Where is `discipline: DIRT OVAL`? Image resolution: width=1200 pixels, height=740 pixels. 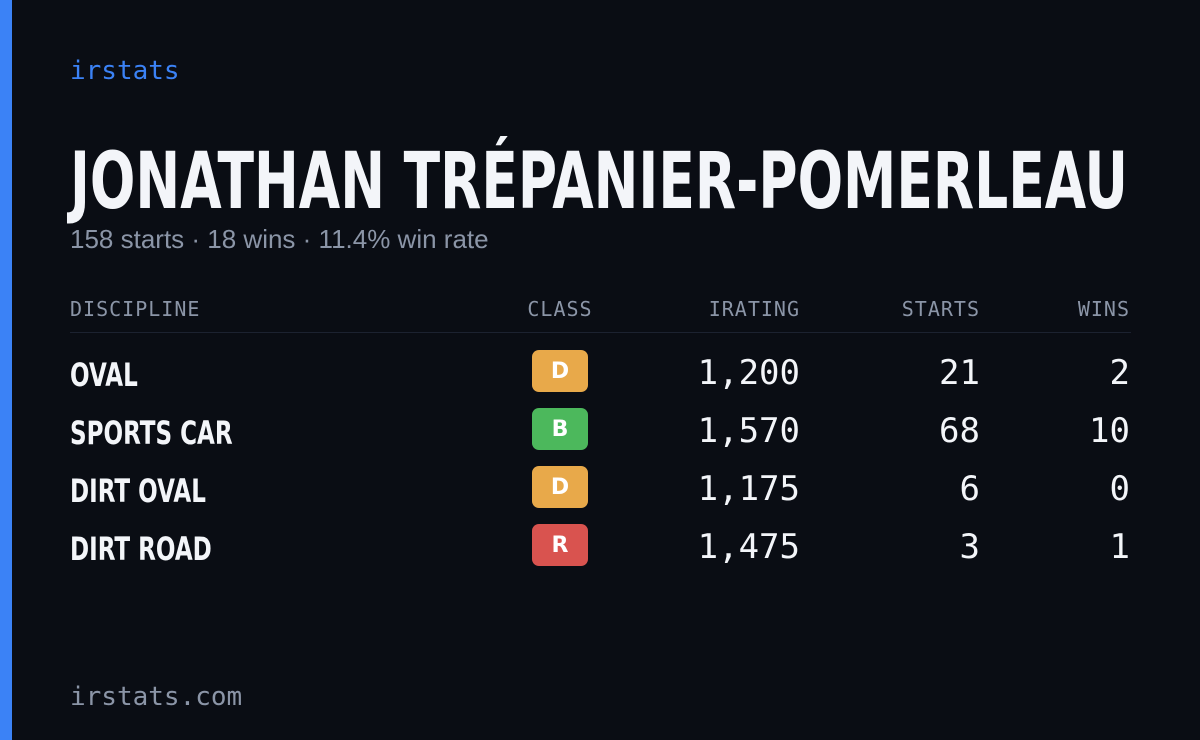 discipline: DIRT OVAL is located at coordinates (138, 491).